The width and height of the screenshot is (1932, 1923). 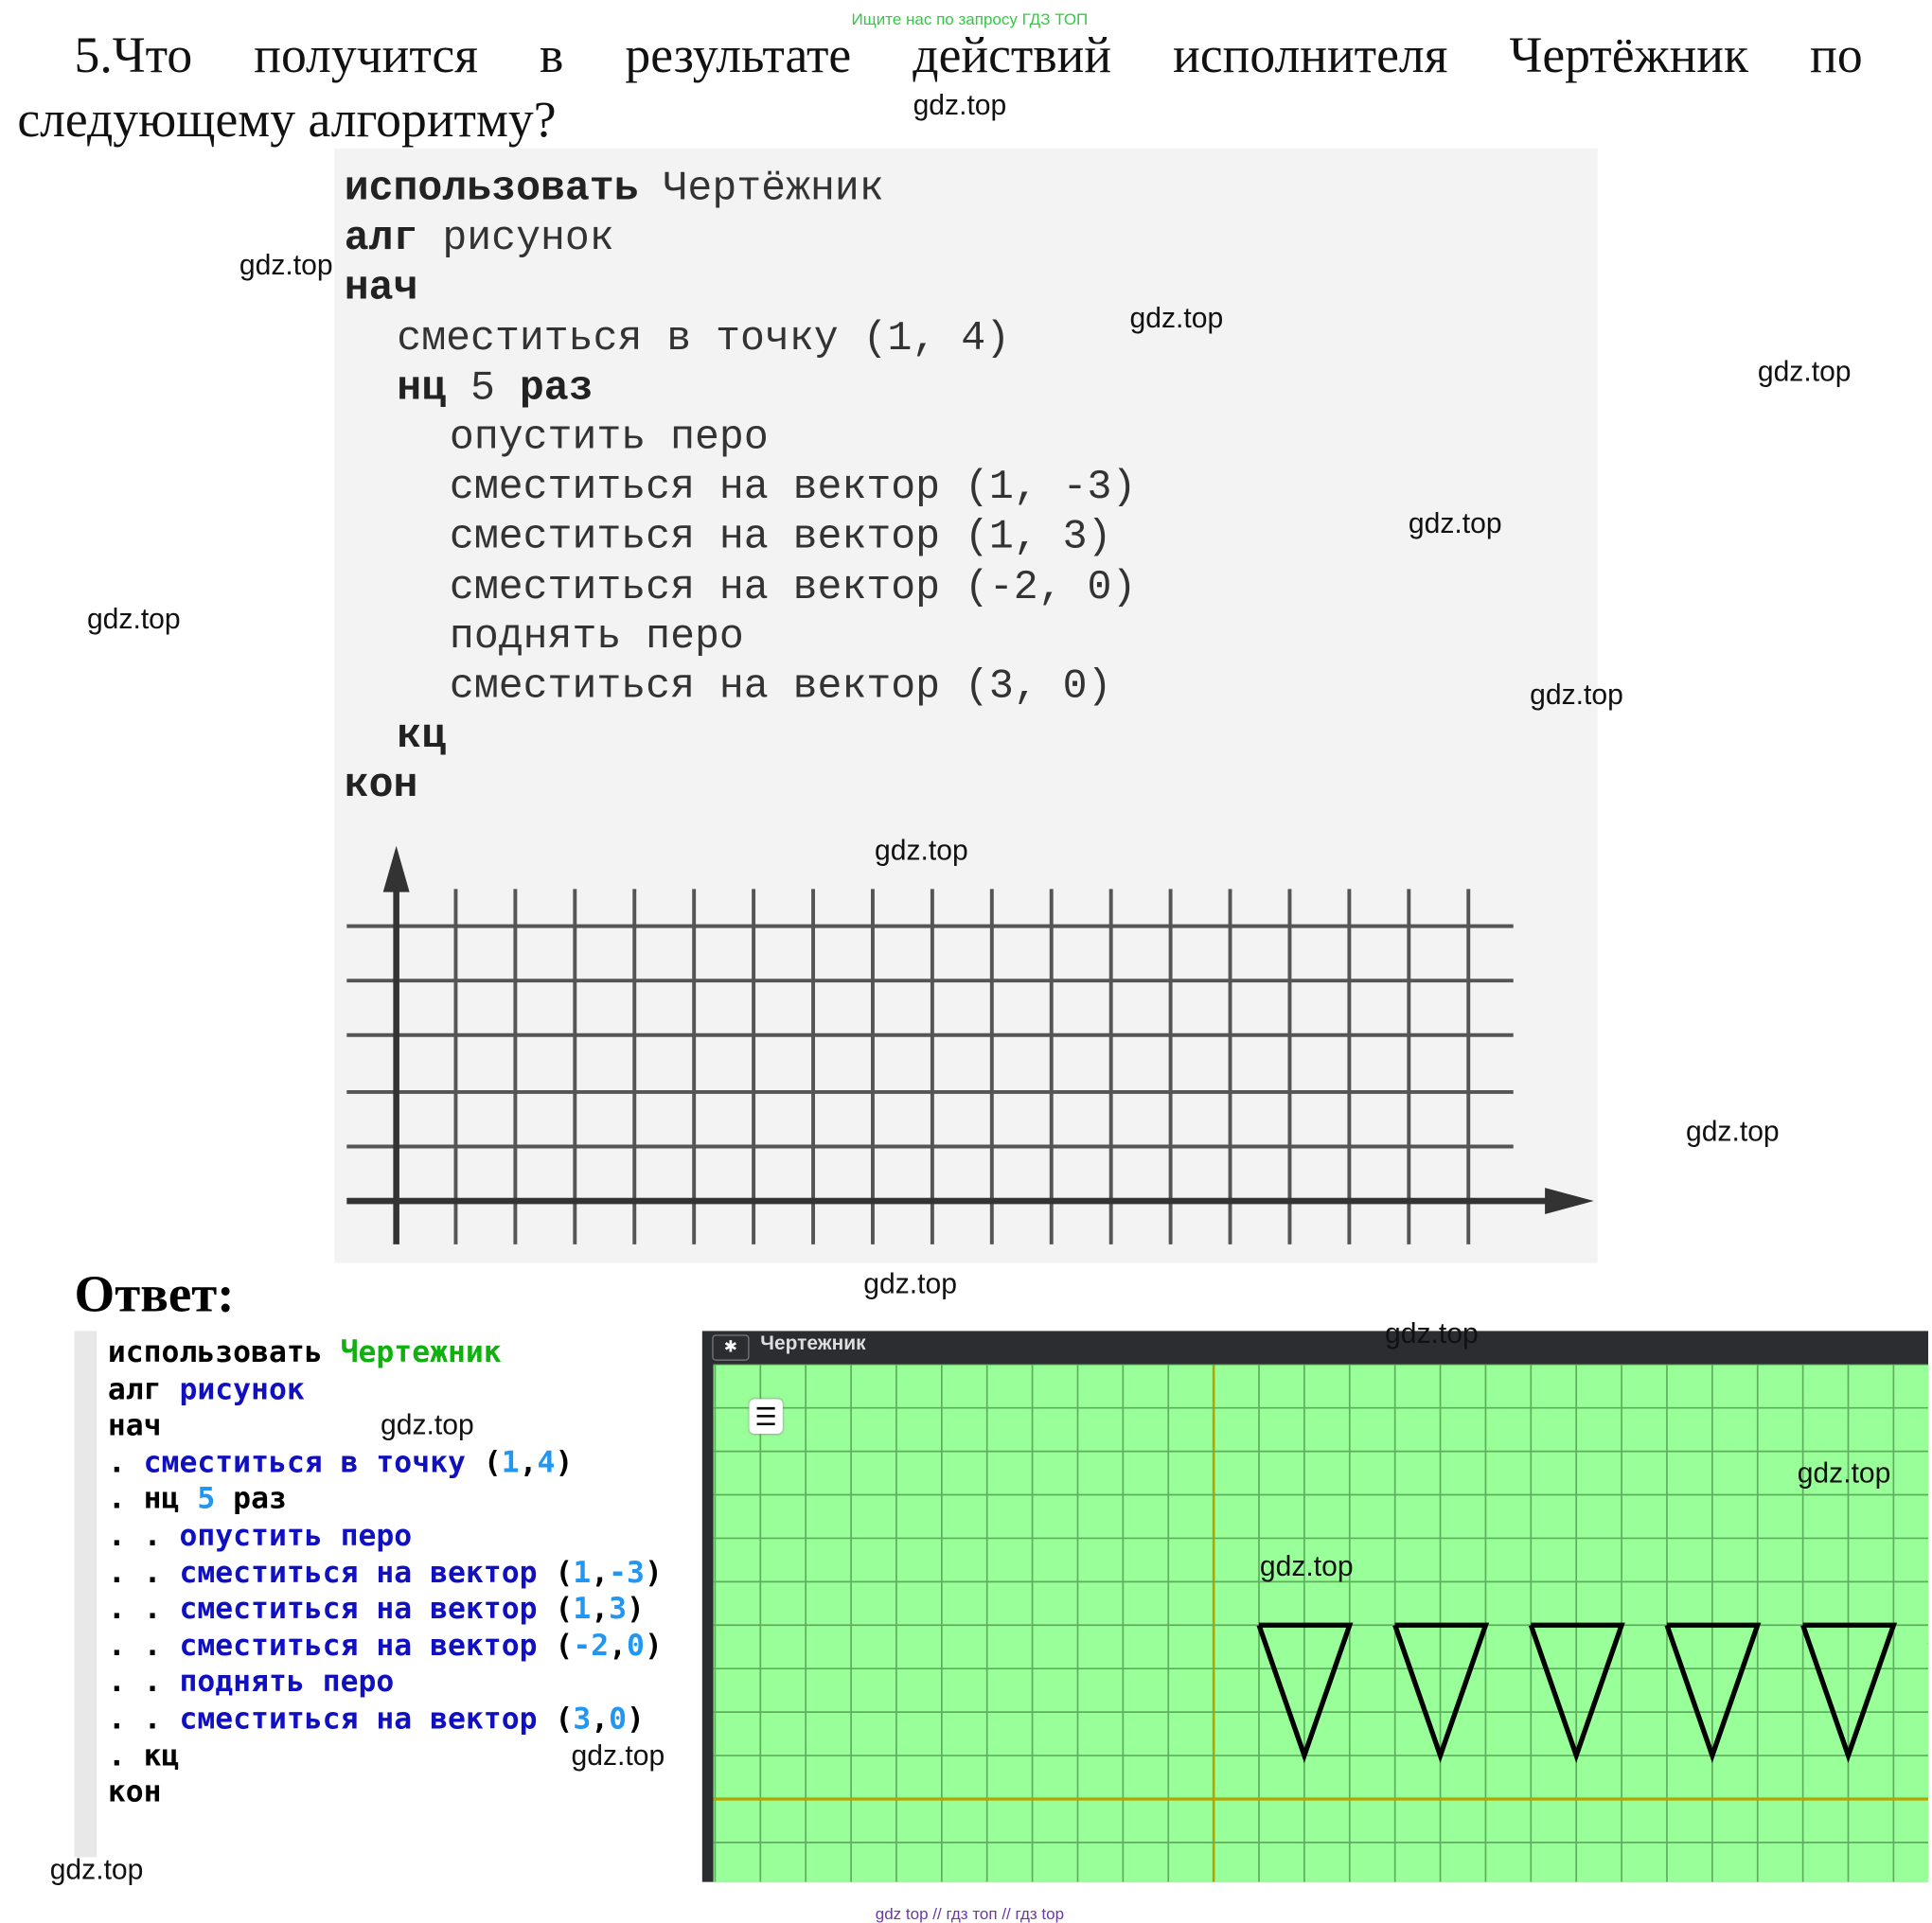 What do you see at coordinates (152, 1499) in the screenshot?
I see `code-token: . нц` at bounding box center [152, 1499].